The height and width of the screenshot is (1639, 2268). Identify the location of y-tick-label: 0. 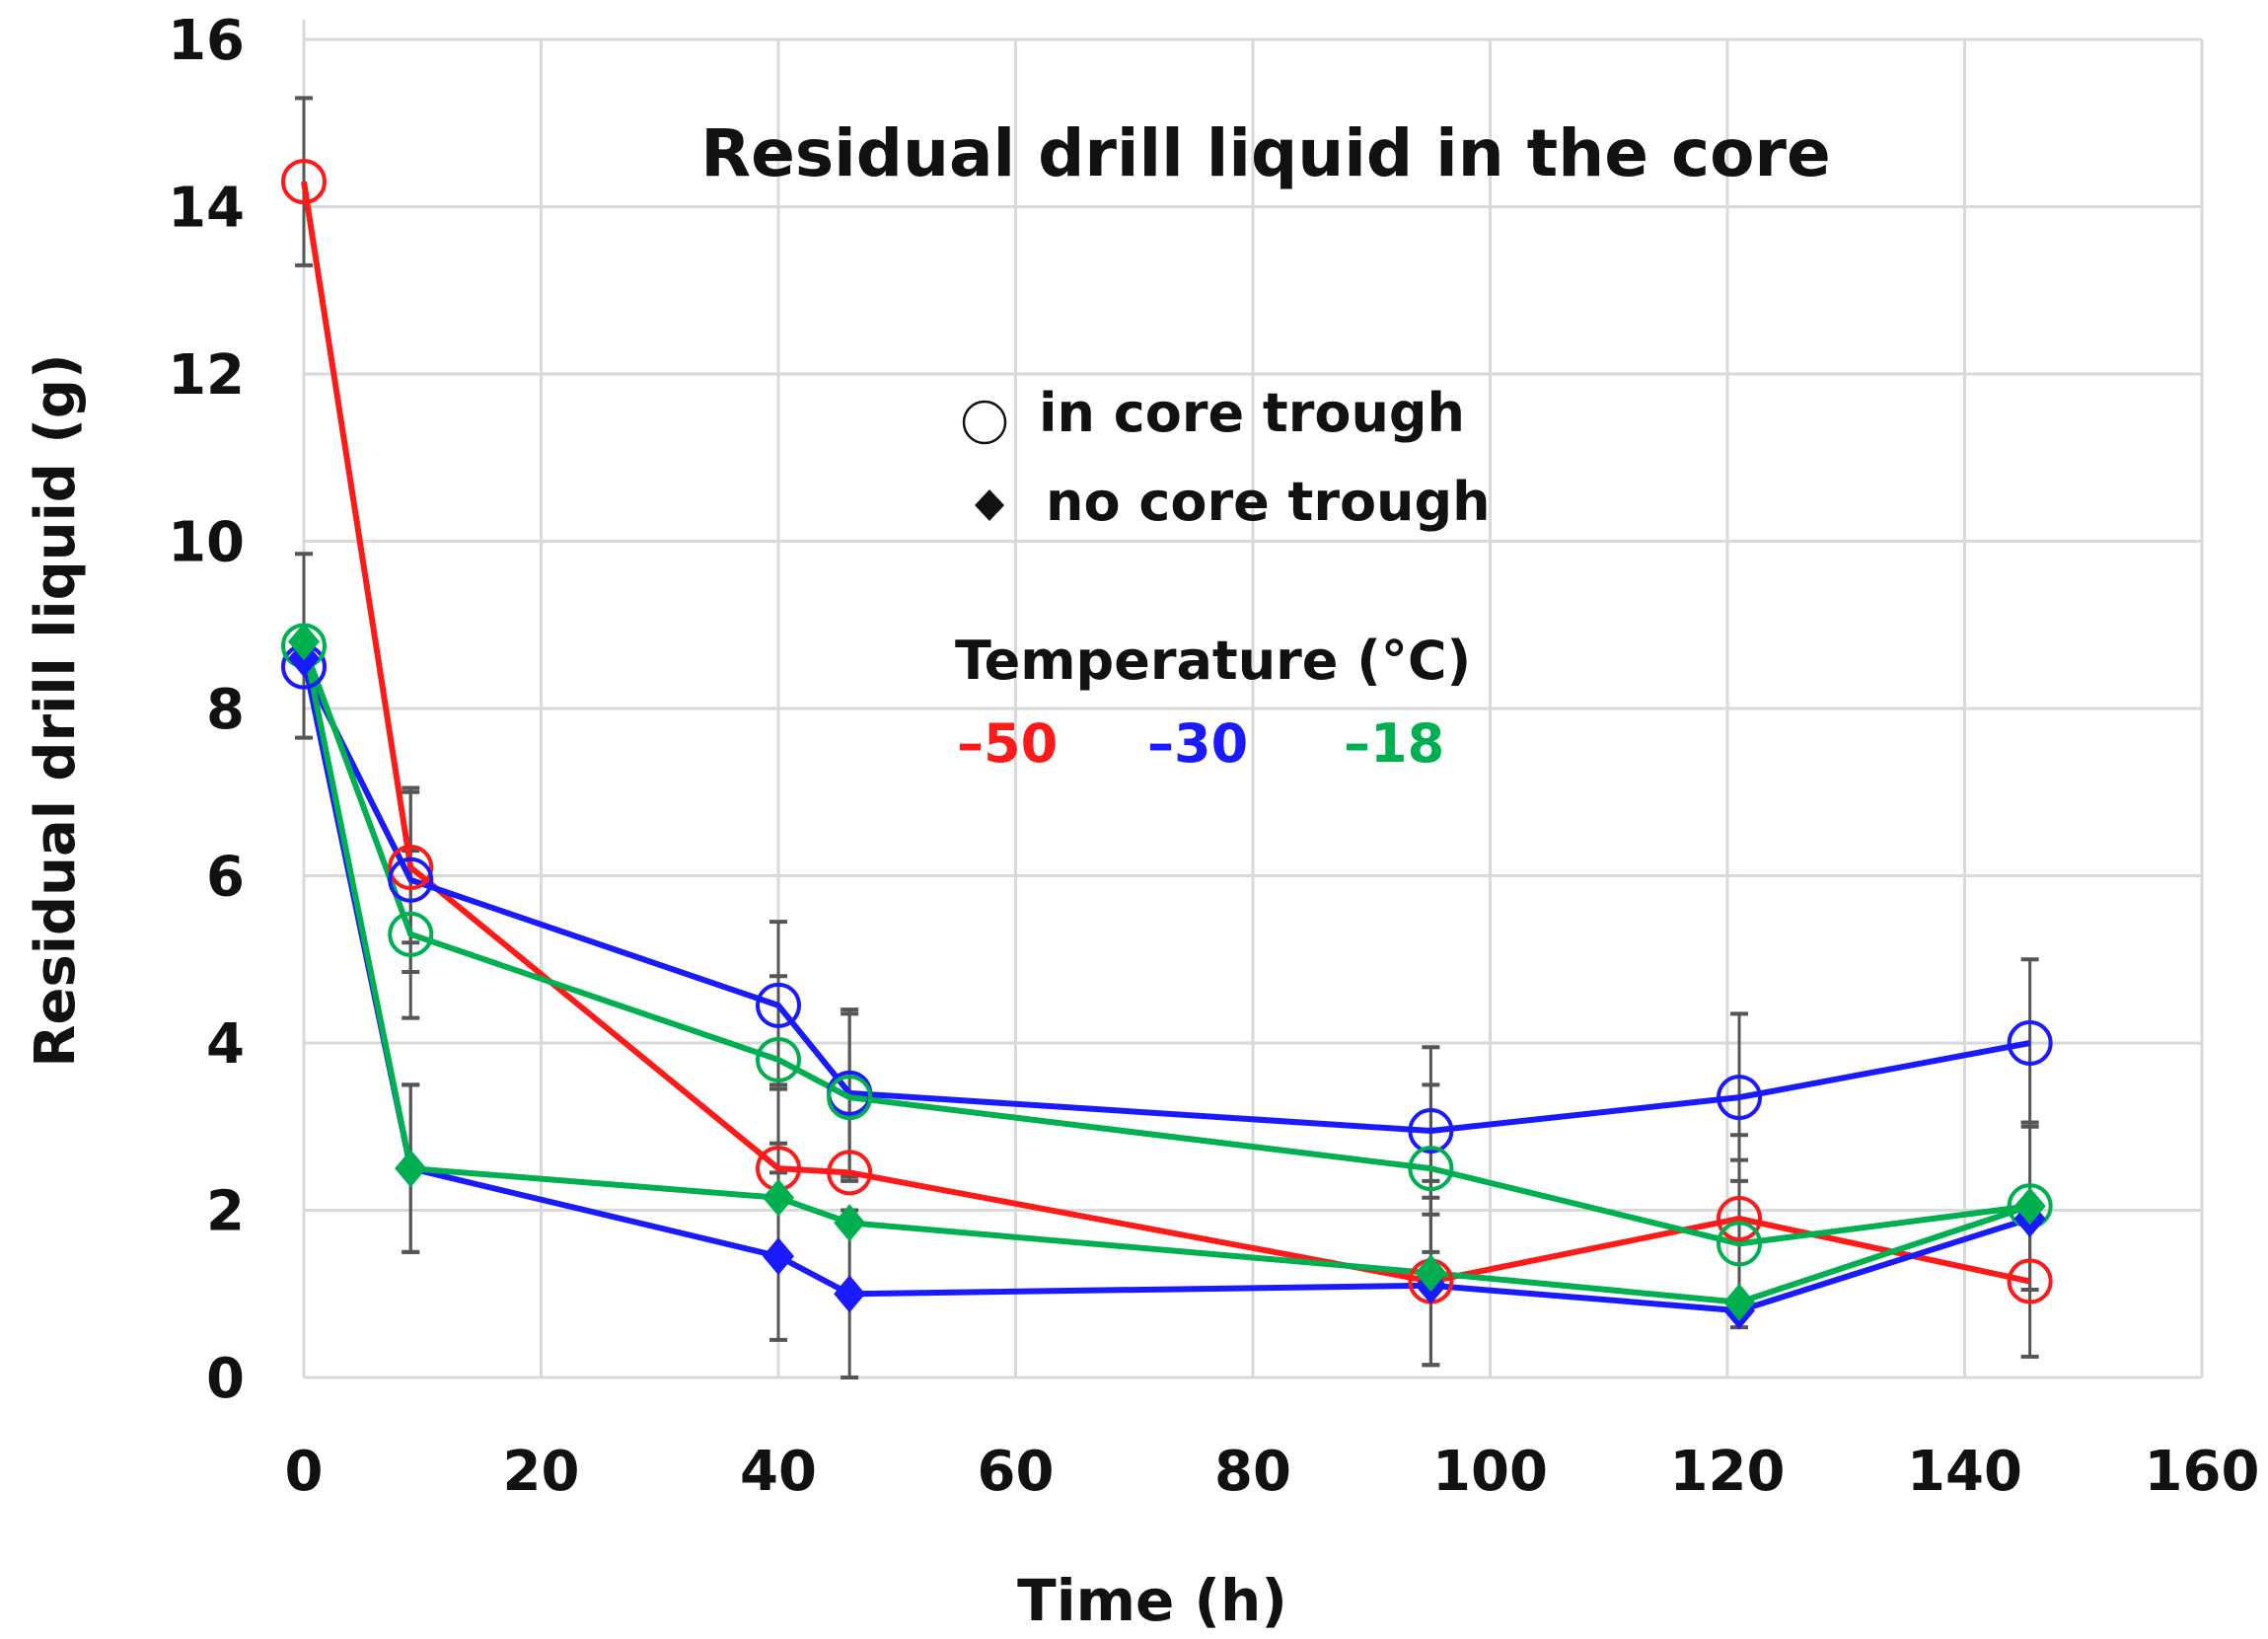
(225, 1379).